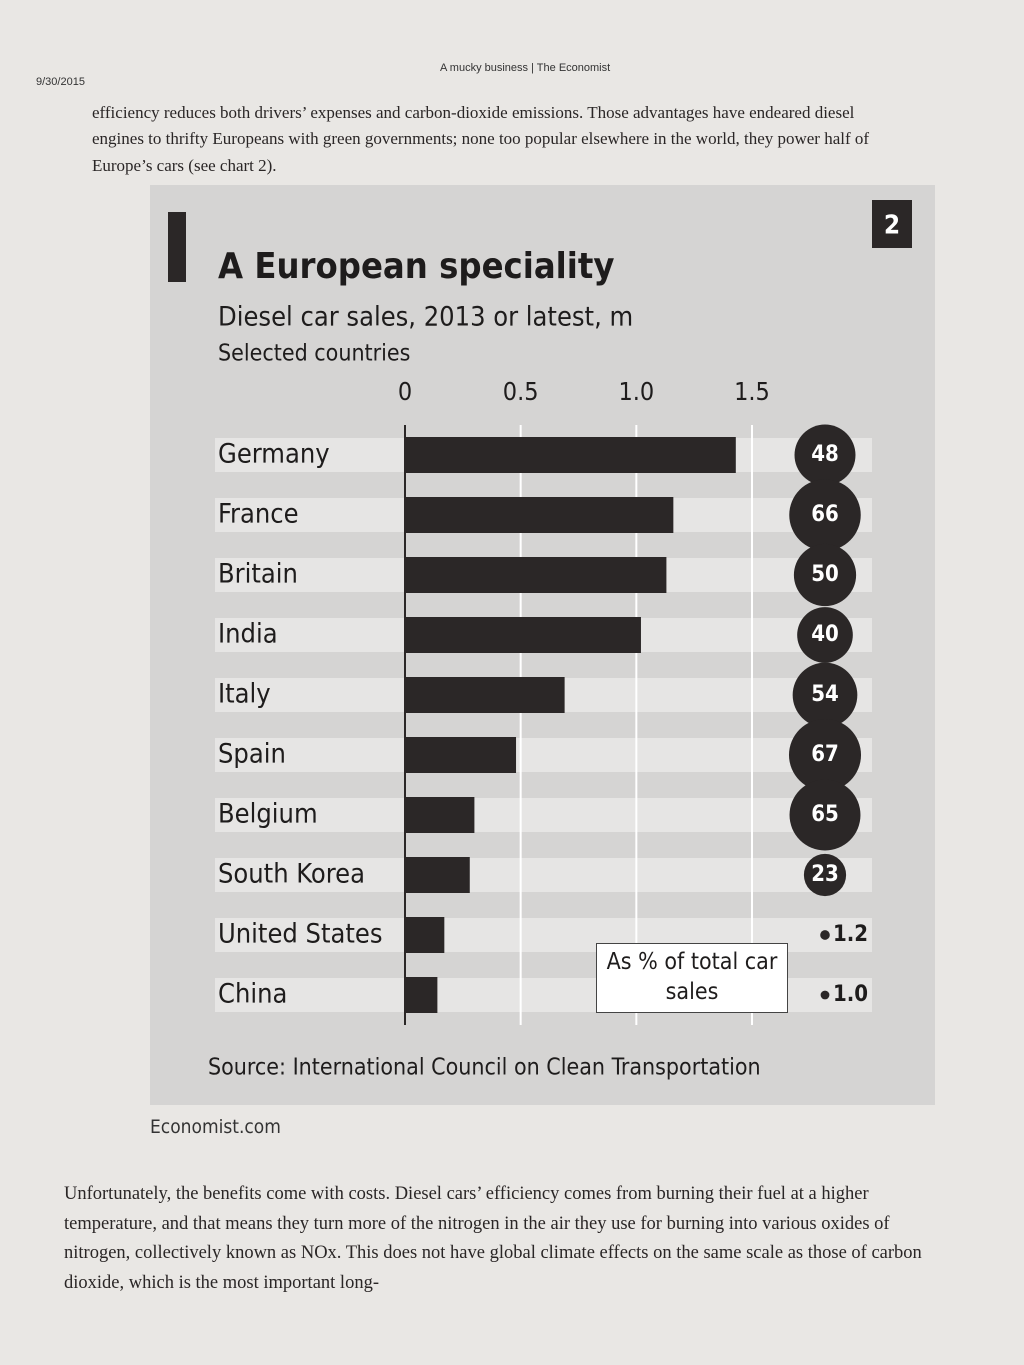  I want to click on share-label: 65, so click(825, 814).